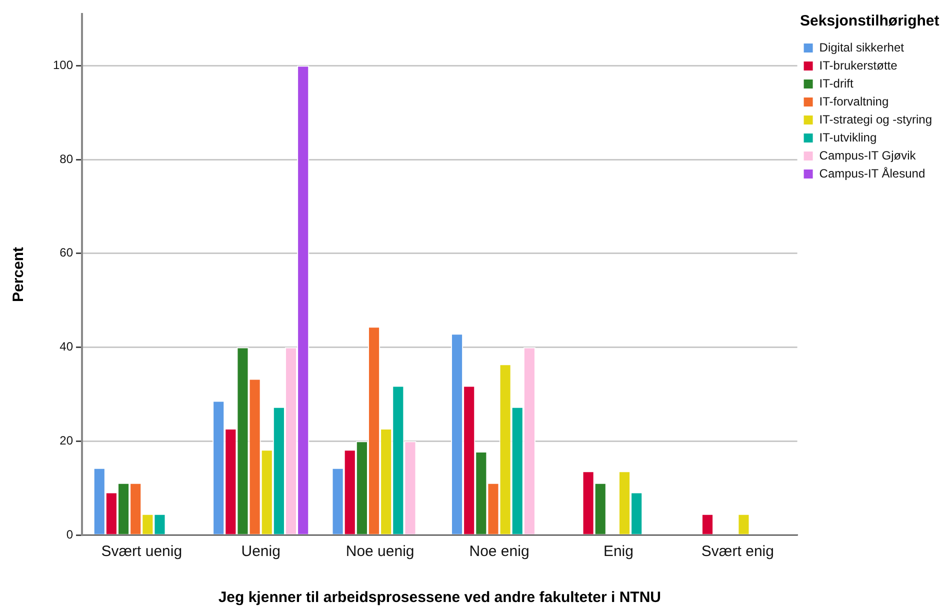 The height and width of the screenshot is (611, 946). Describe the element at coordinates (380, 551) in the screenshot. I see `x-tick-label: Noe uenig` at that location.